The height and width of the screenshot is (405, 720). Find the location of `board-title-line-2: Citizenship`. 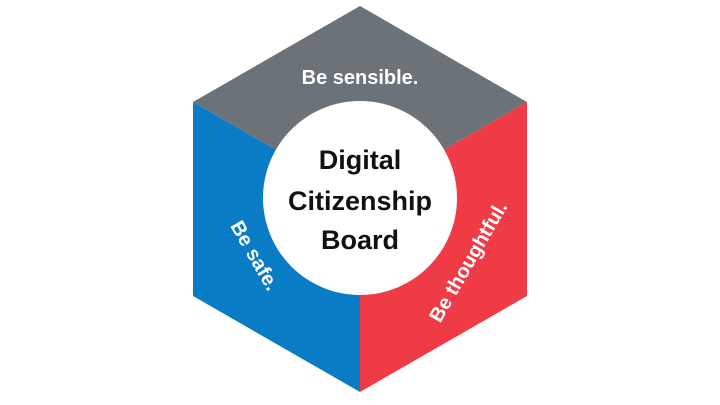

board-title-line-2: Citizenship is located at coordinates (360, 201).